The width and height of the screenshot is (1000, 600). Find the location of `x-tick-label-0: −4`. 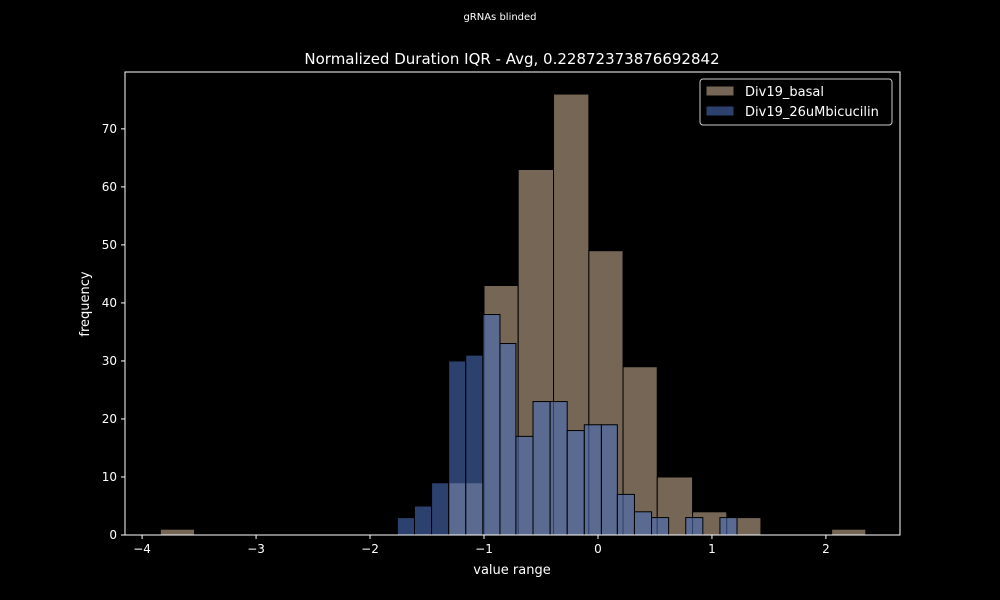

x-tick-label-0: −4 is located at coordinates (142, 549).